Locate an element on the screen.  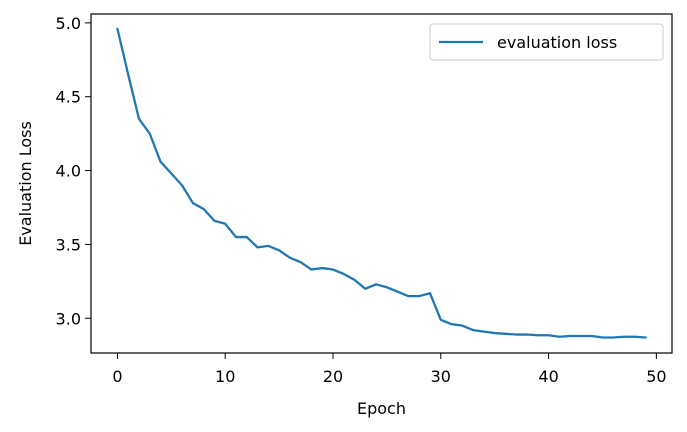
x-tick-label: 50 is located at coordinates (656, 376).